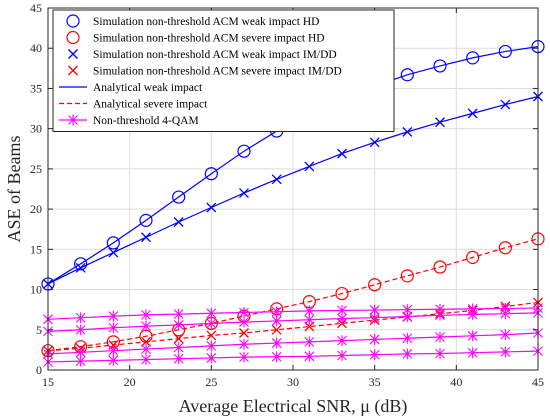  Describe the element at coordinates (133, 105) in the screenshot. I see `legend-entry-6: Analytical severe impact` at that location.